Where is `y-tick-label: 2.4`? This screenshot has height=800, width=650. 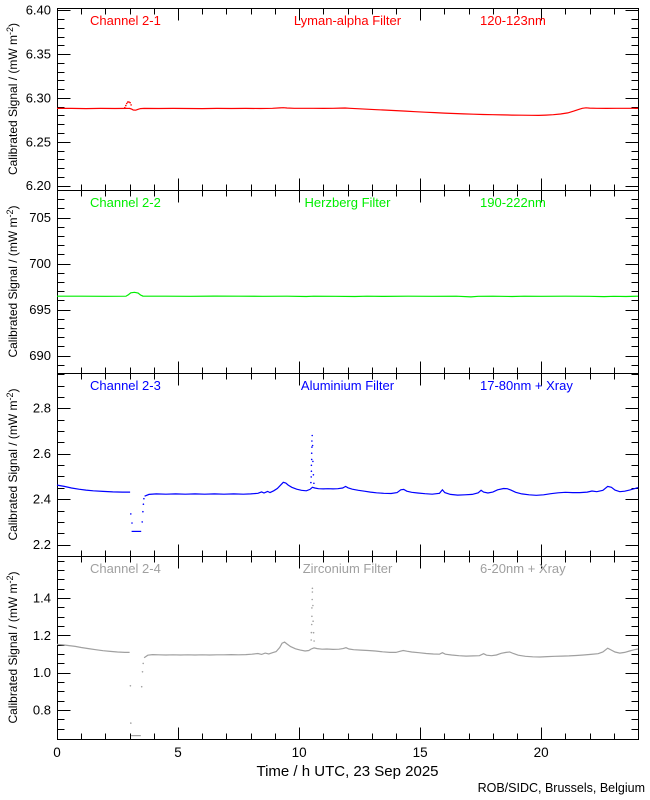 y-tick-label: 2.4 is located at coordinates (42, 499).